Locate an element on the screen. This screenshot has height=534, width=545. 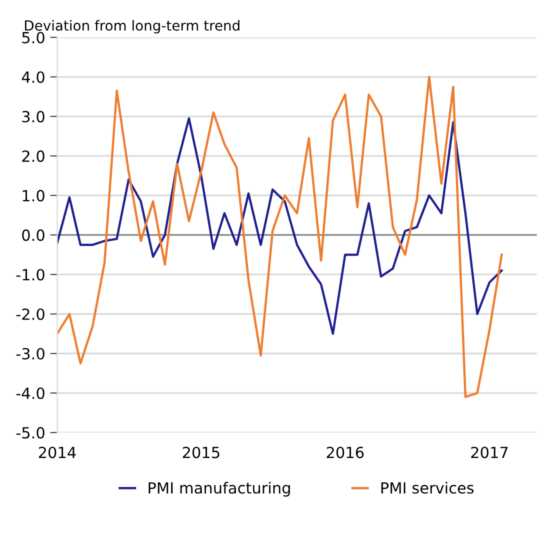
y-tick-label: 1.0 is located at coordinates (33, 196).